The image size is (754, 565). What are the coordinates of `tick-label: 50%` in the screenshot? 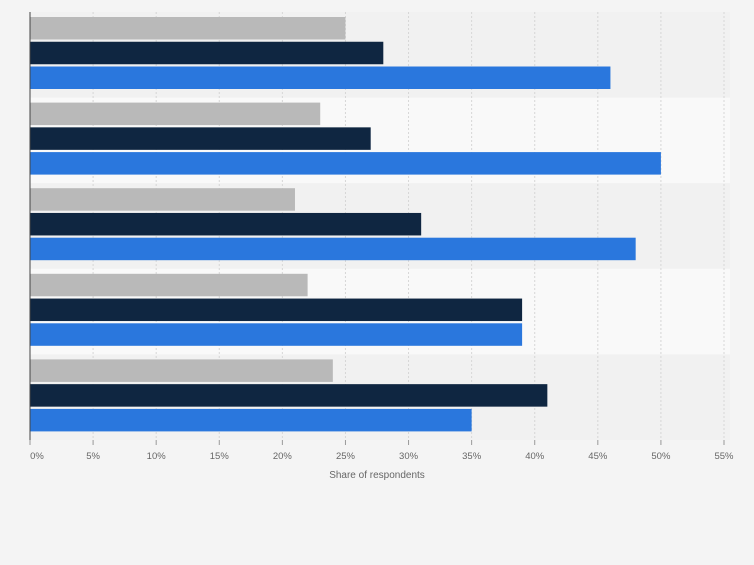 It's located at (661, 456).